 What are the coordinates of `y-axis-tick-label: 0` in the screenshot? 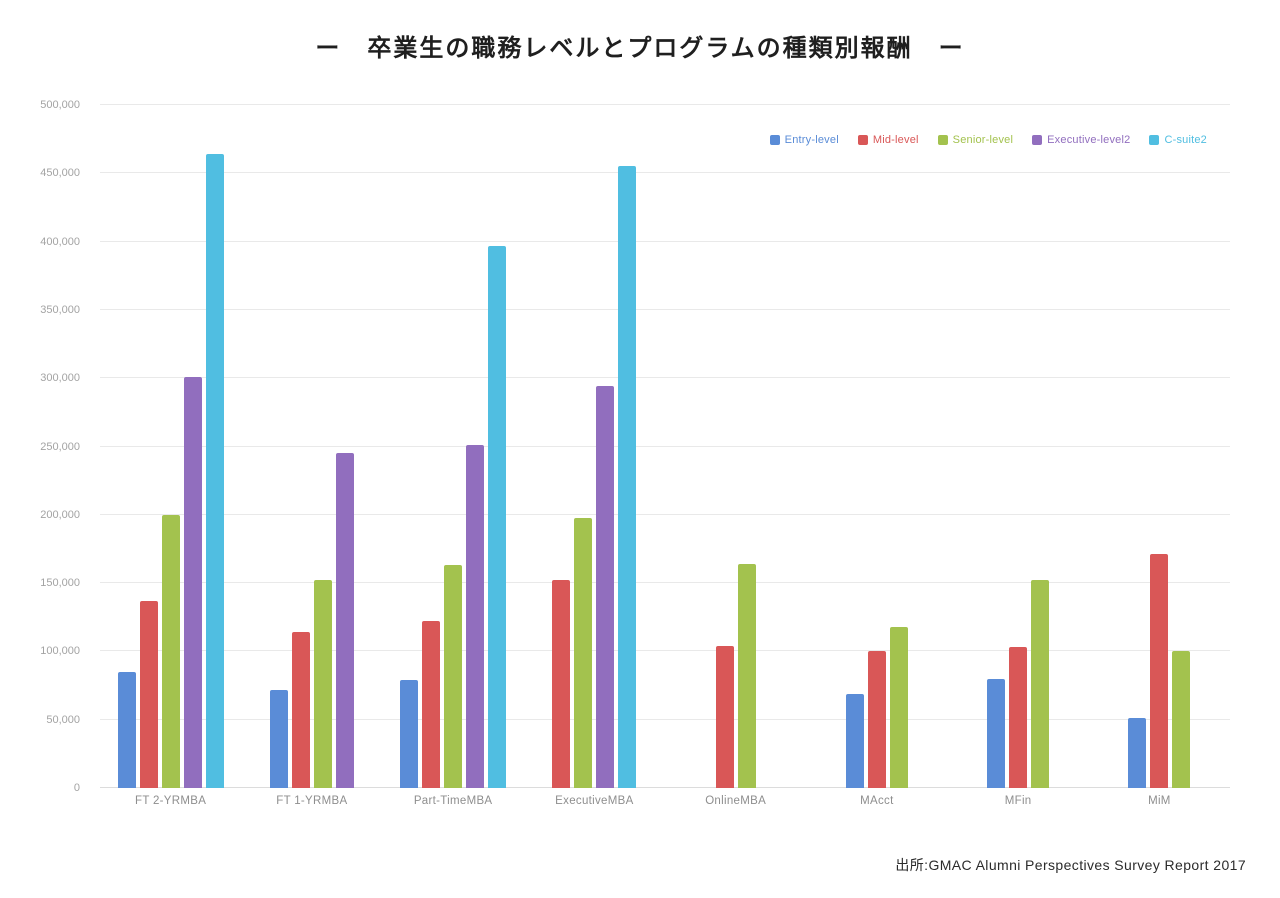 It's located at (76, 788).